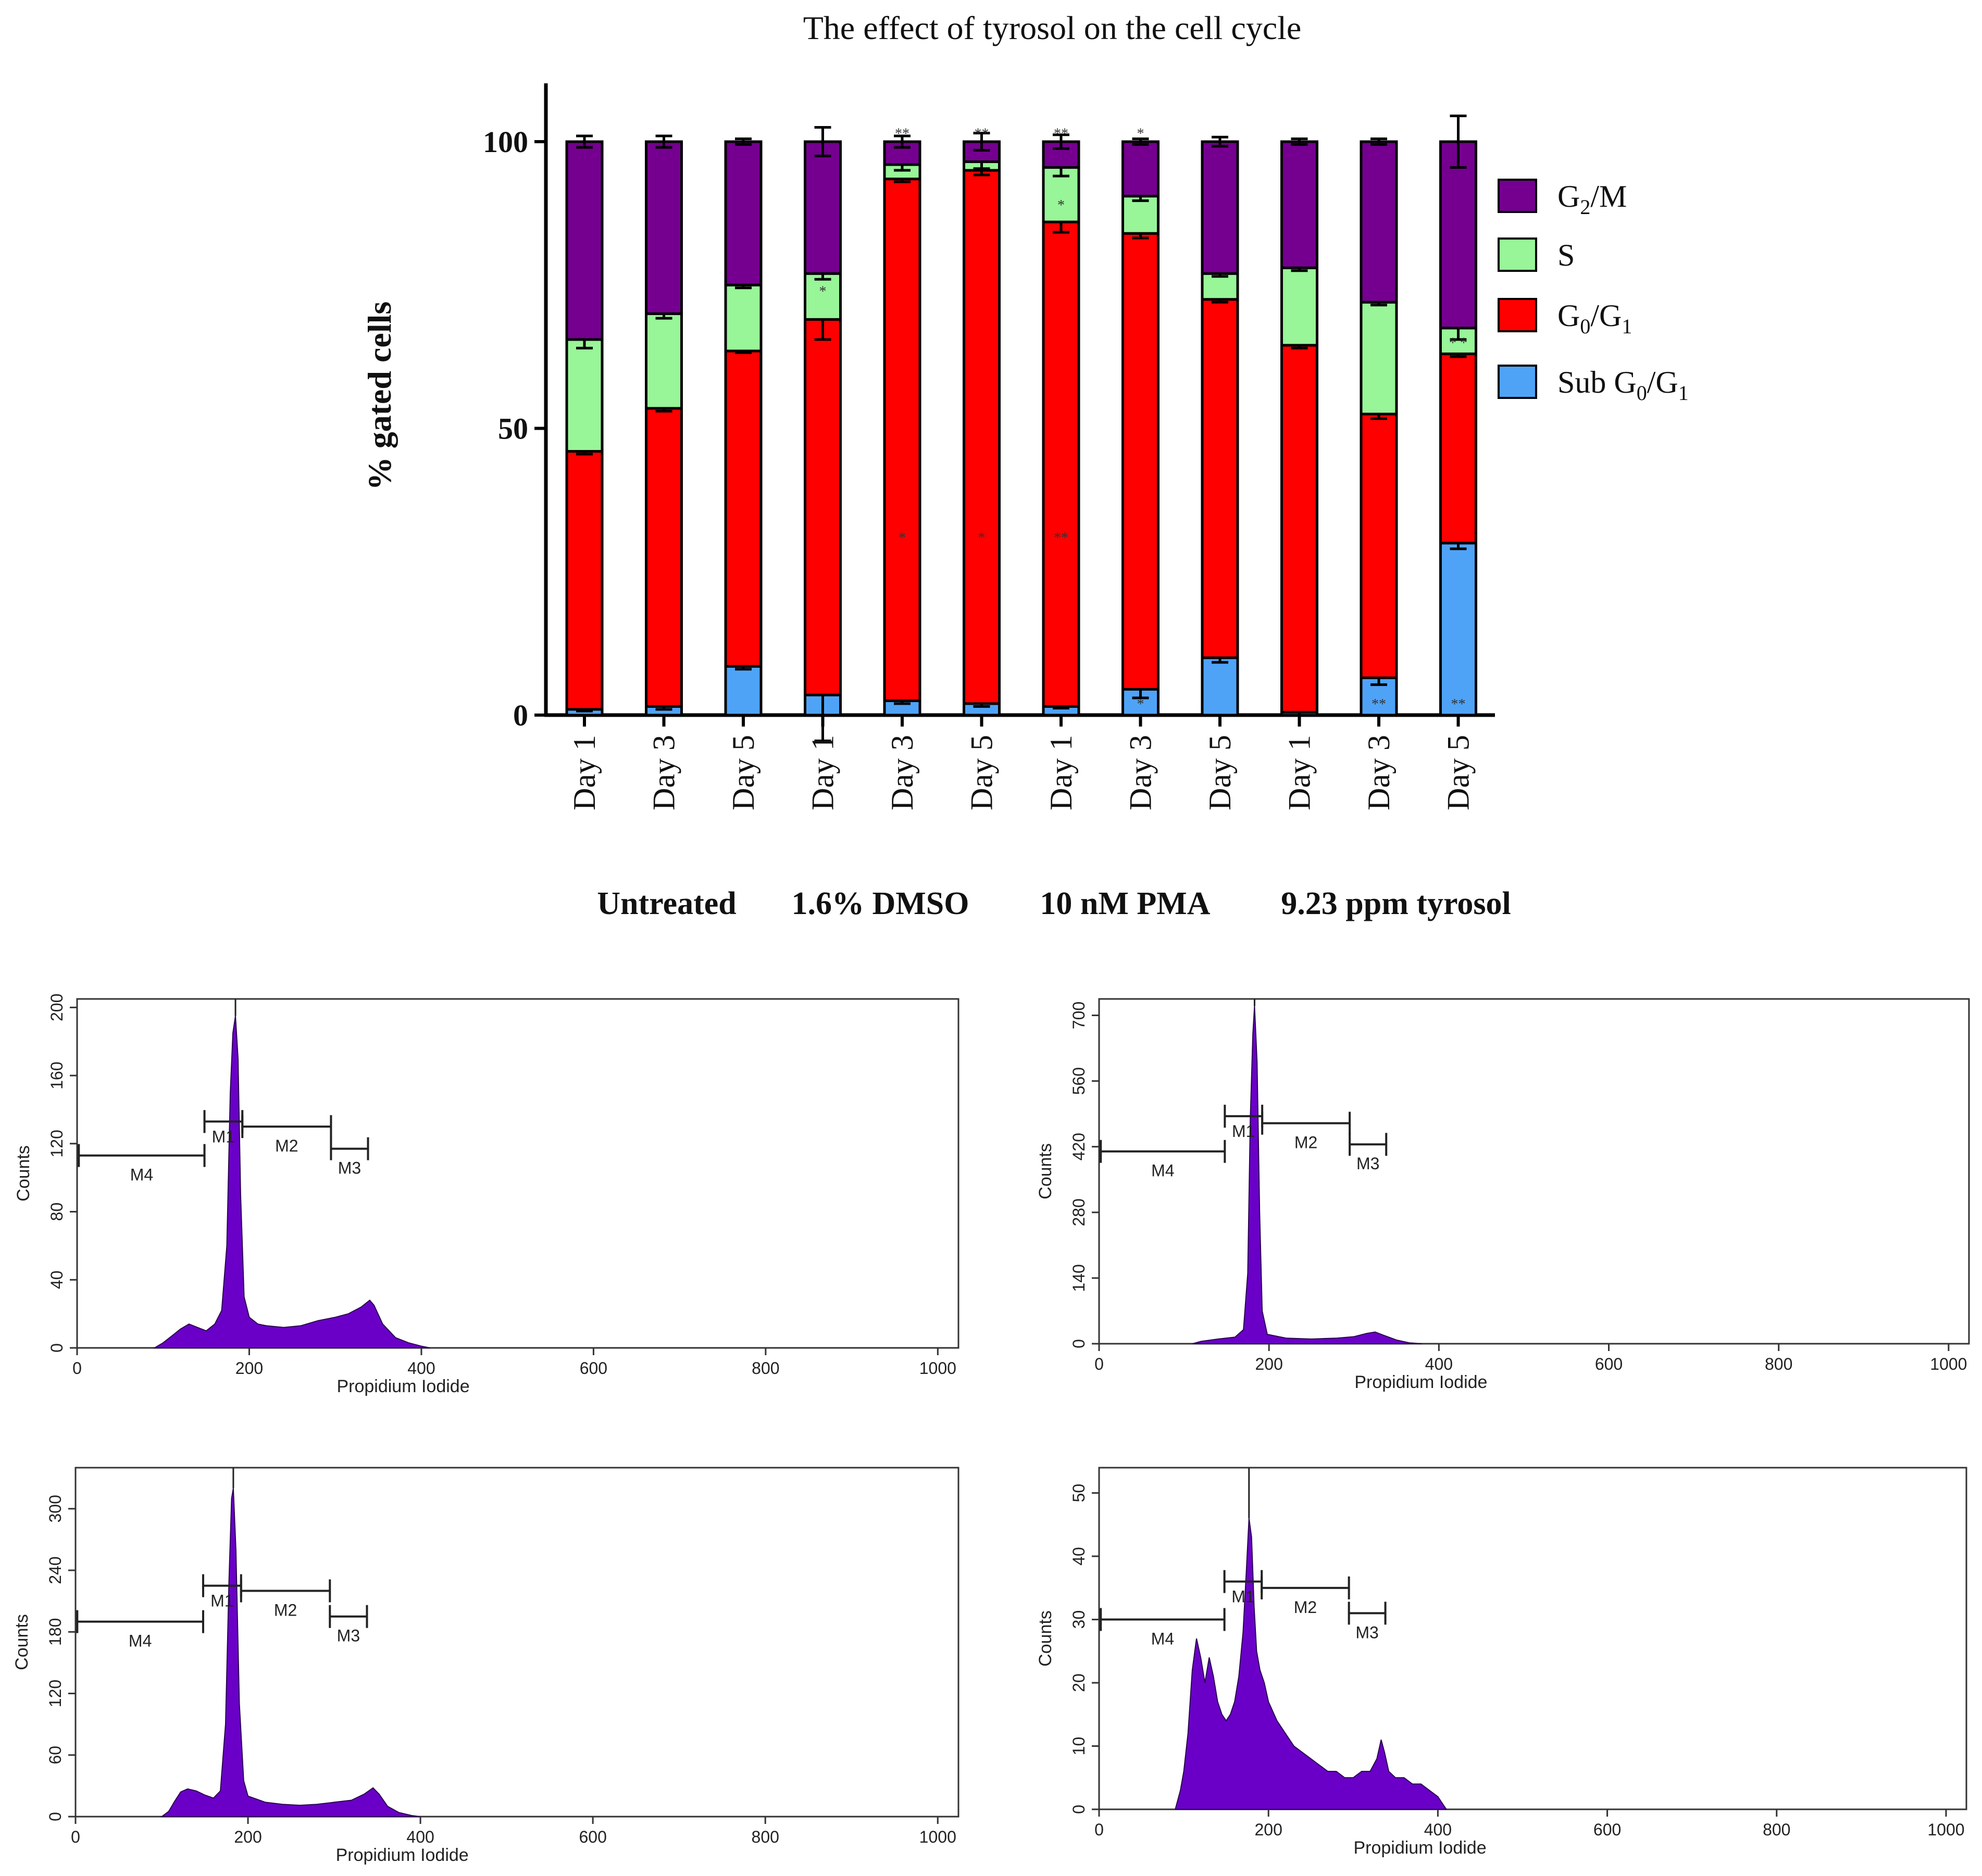 The image size is (1982, 1876). I want to click on y-tick-label: 420, so click(1078, 1146).